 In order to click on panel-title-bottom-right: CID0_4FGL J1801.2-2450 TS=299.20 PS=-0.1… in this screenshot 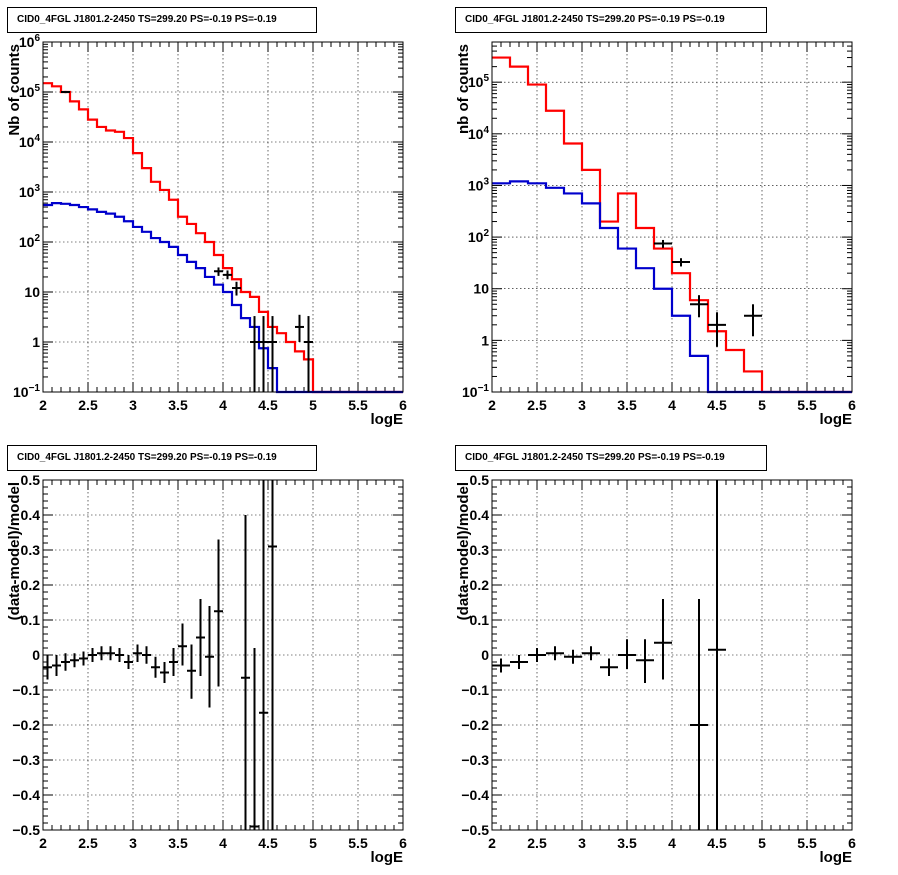, I will do `click(611, 458)`.